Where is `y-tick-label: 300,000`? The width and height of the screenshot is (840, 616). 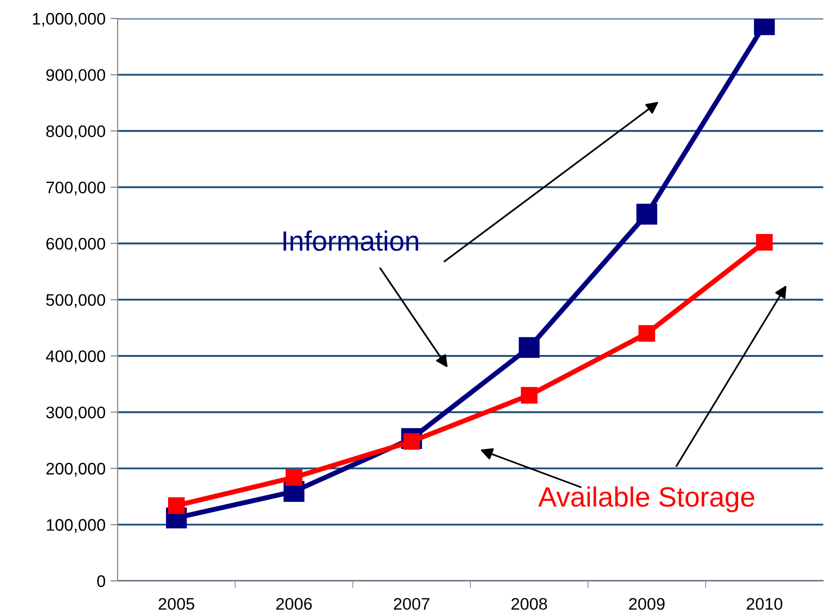
y-tick-label: 300,000 is located at coordinates (76, 413).